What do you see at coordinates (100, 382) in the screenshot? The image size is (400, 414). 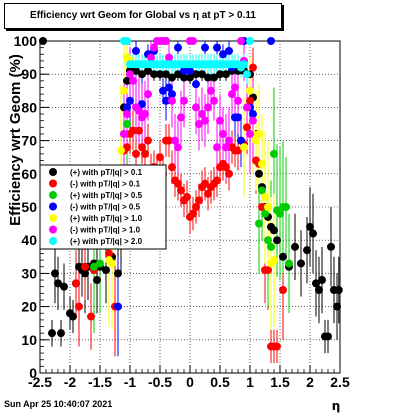 I see `x-tick-label: -1.5` at bounding box center [100, 382].